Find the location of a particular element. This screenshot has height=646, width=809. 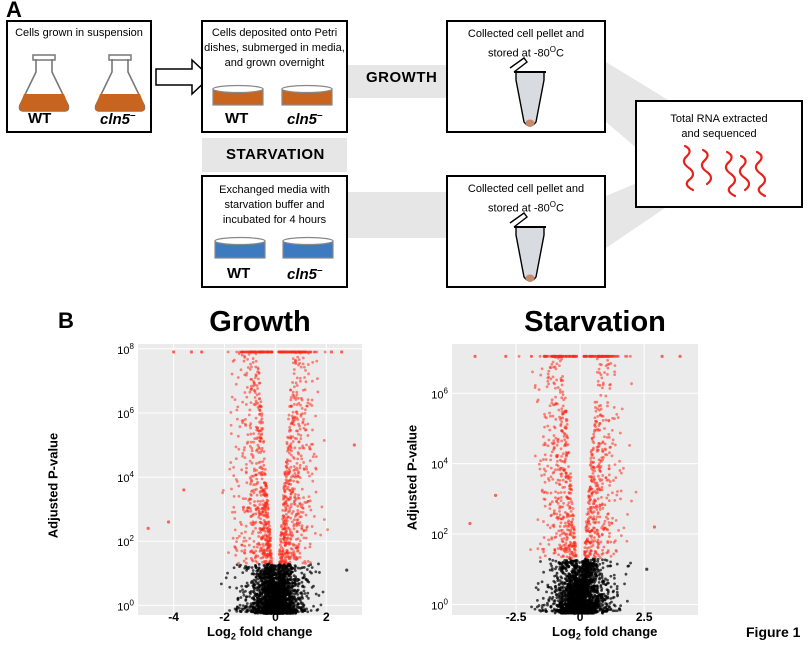

starvation-label: STARVATION is located at coordinates (275, 154).